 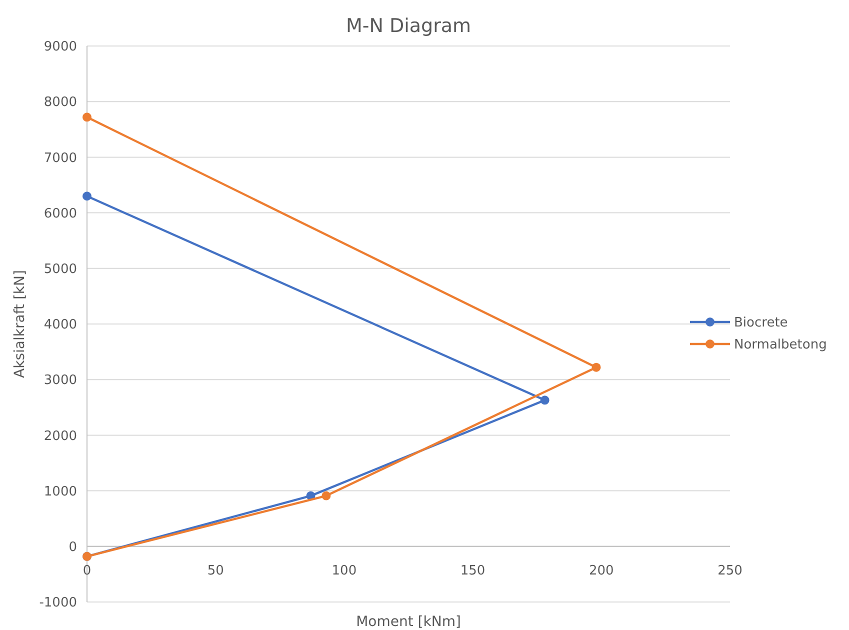 I want to click on y-tick-label: 4000, so click(x=60, y=325).